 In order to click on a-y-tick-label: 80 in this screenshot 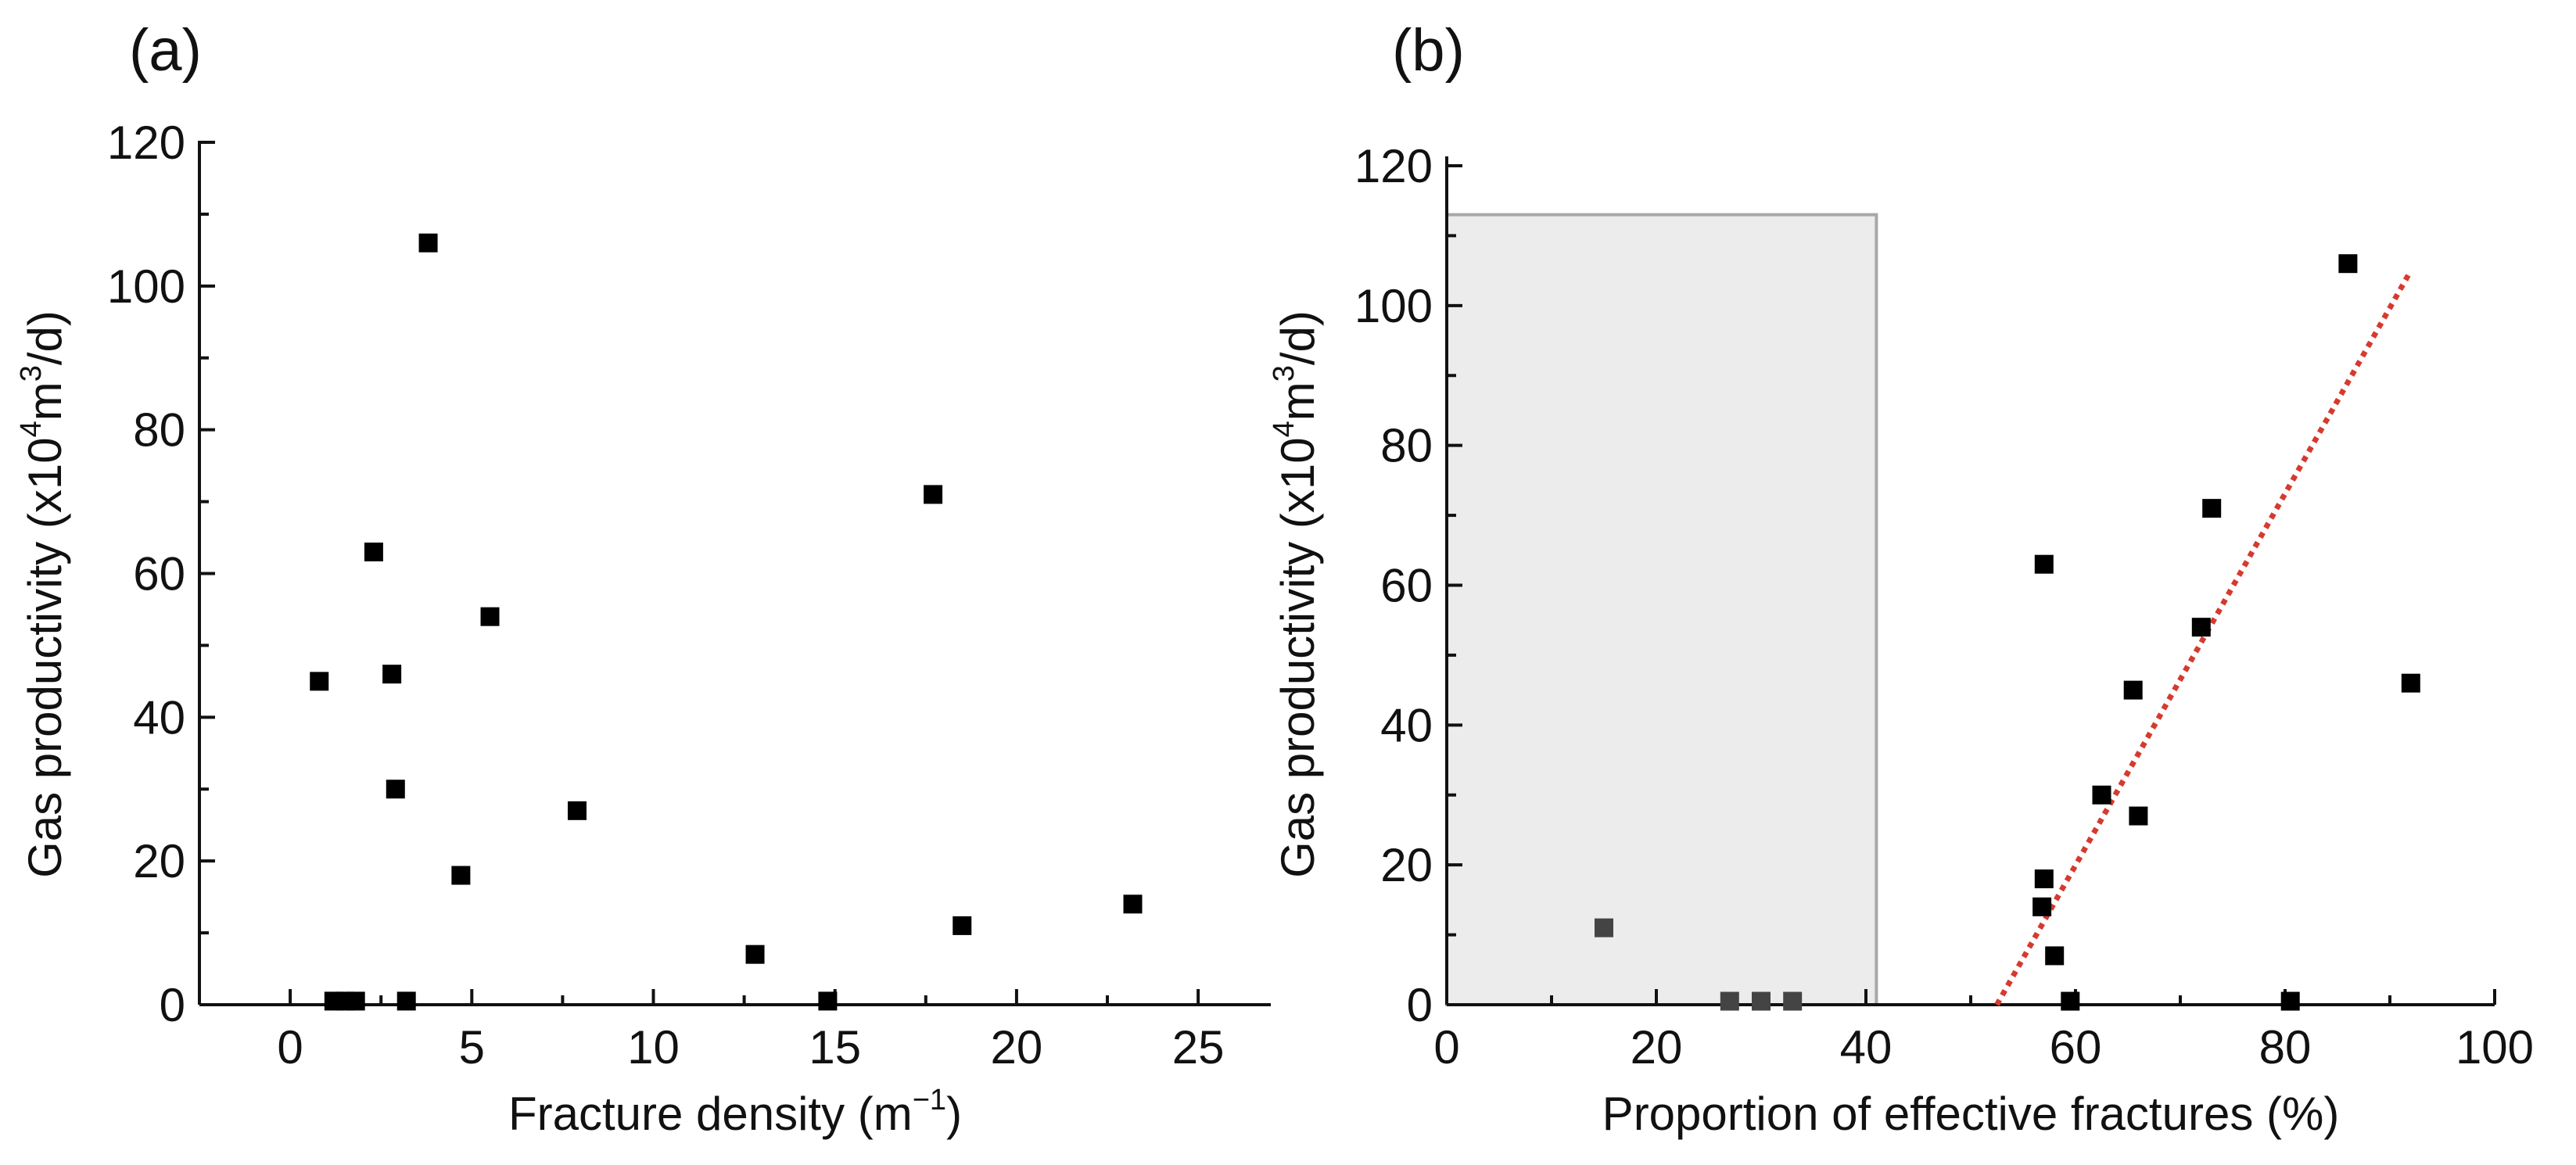, I will do `click(159, 430)`.